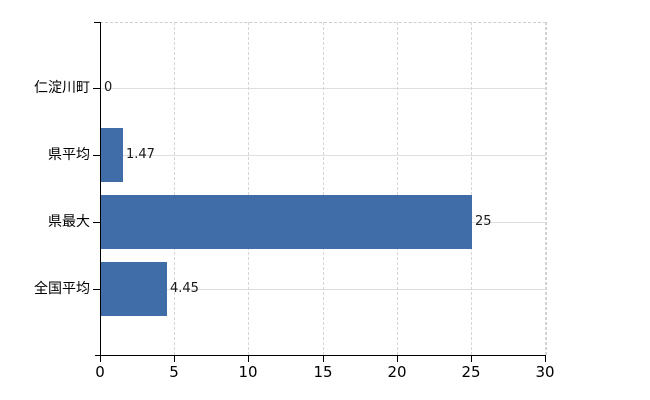  I want to click on category-label: 県平均, so click(69, 155).